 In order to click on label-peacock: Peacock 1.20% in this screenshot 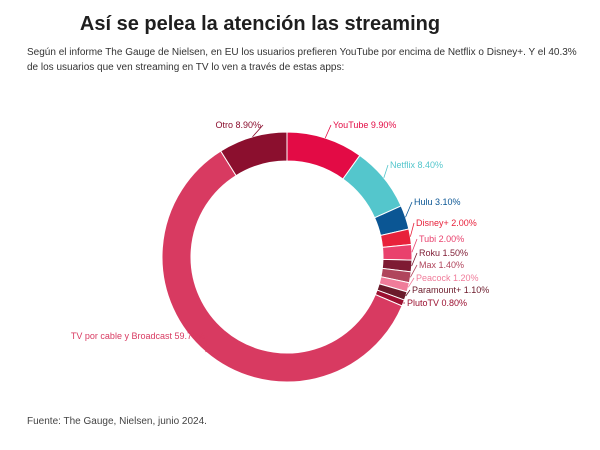, I will do `click(447, 278)`.